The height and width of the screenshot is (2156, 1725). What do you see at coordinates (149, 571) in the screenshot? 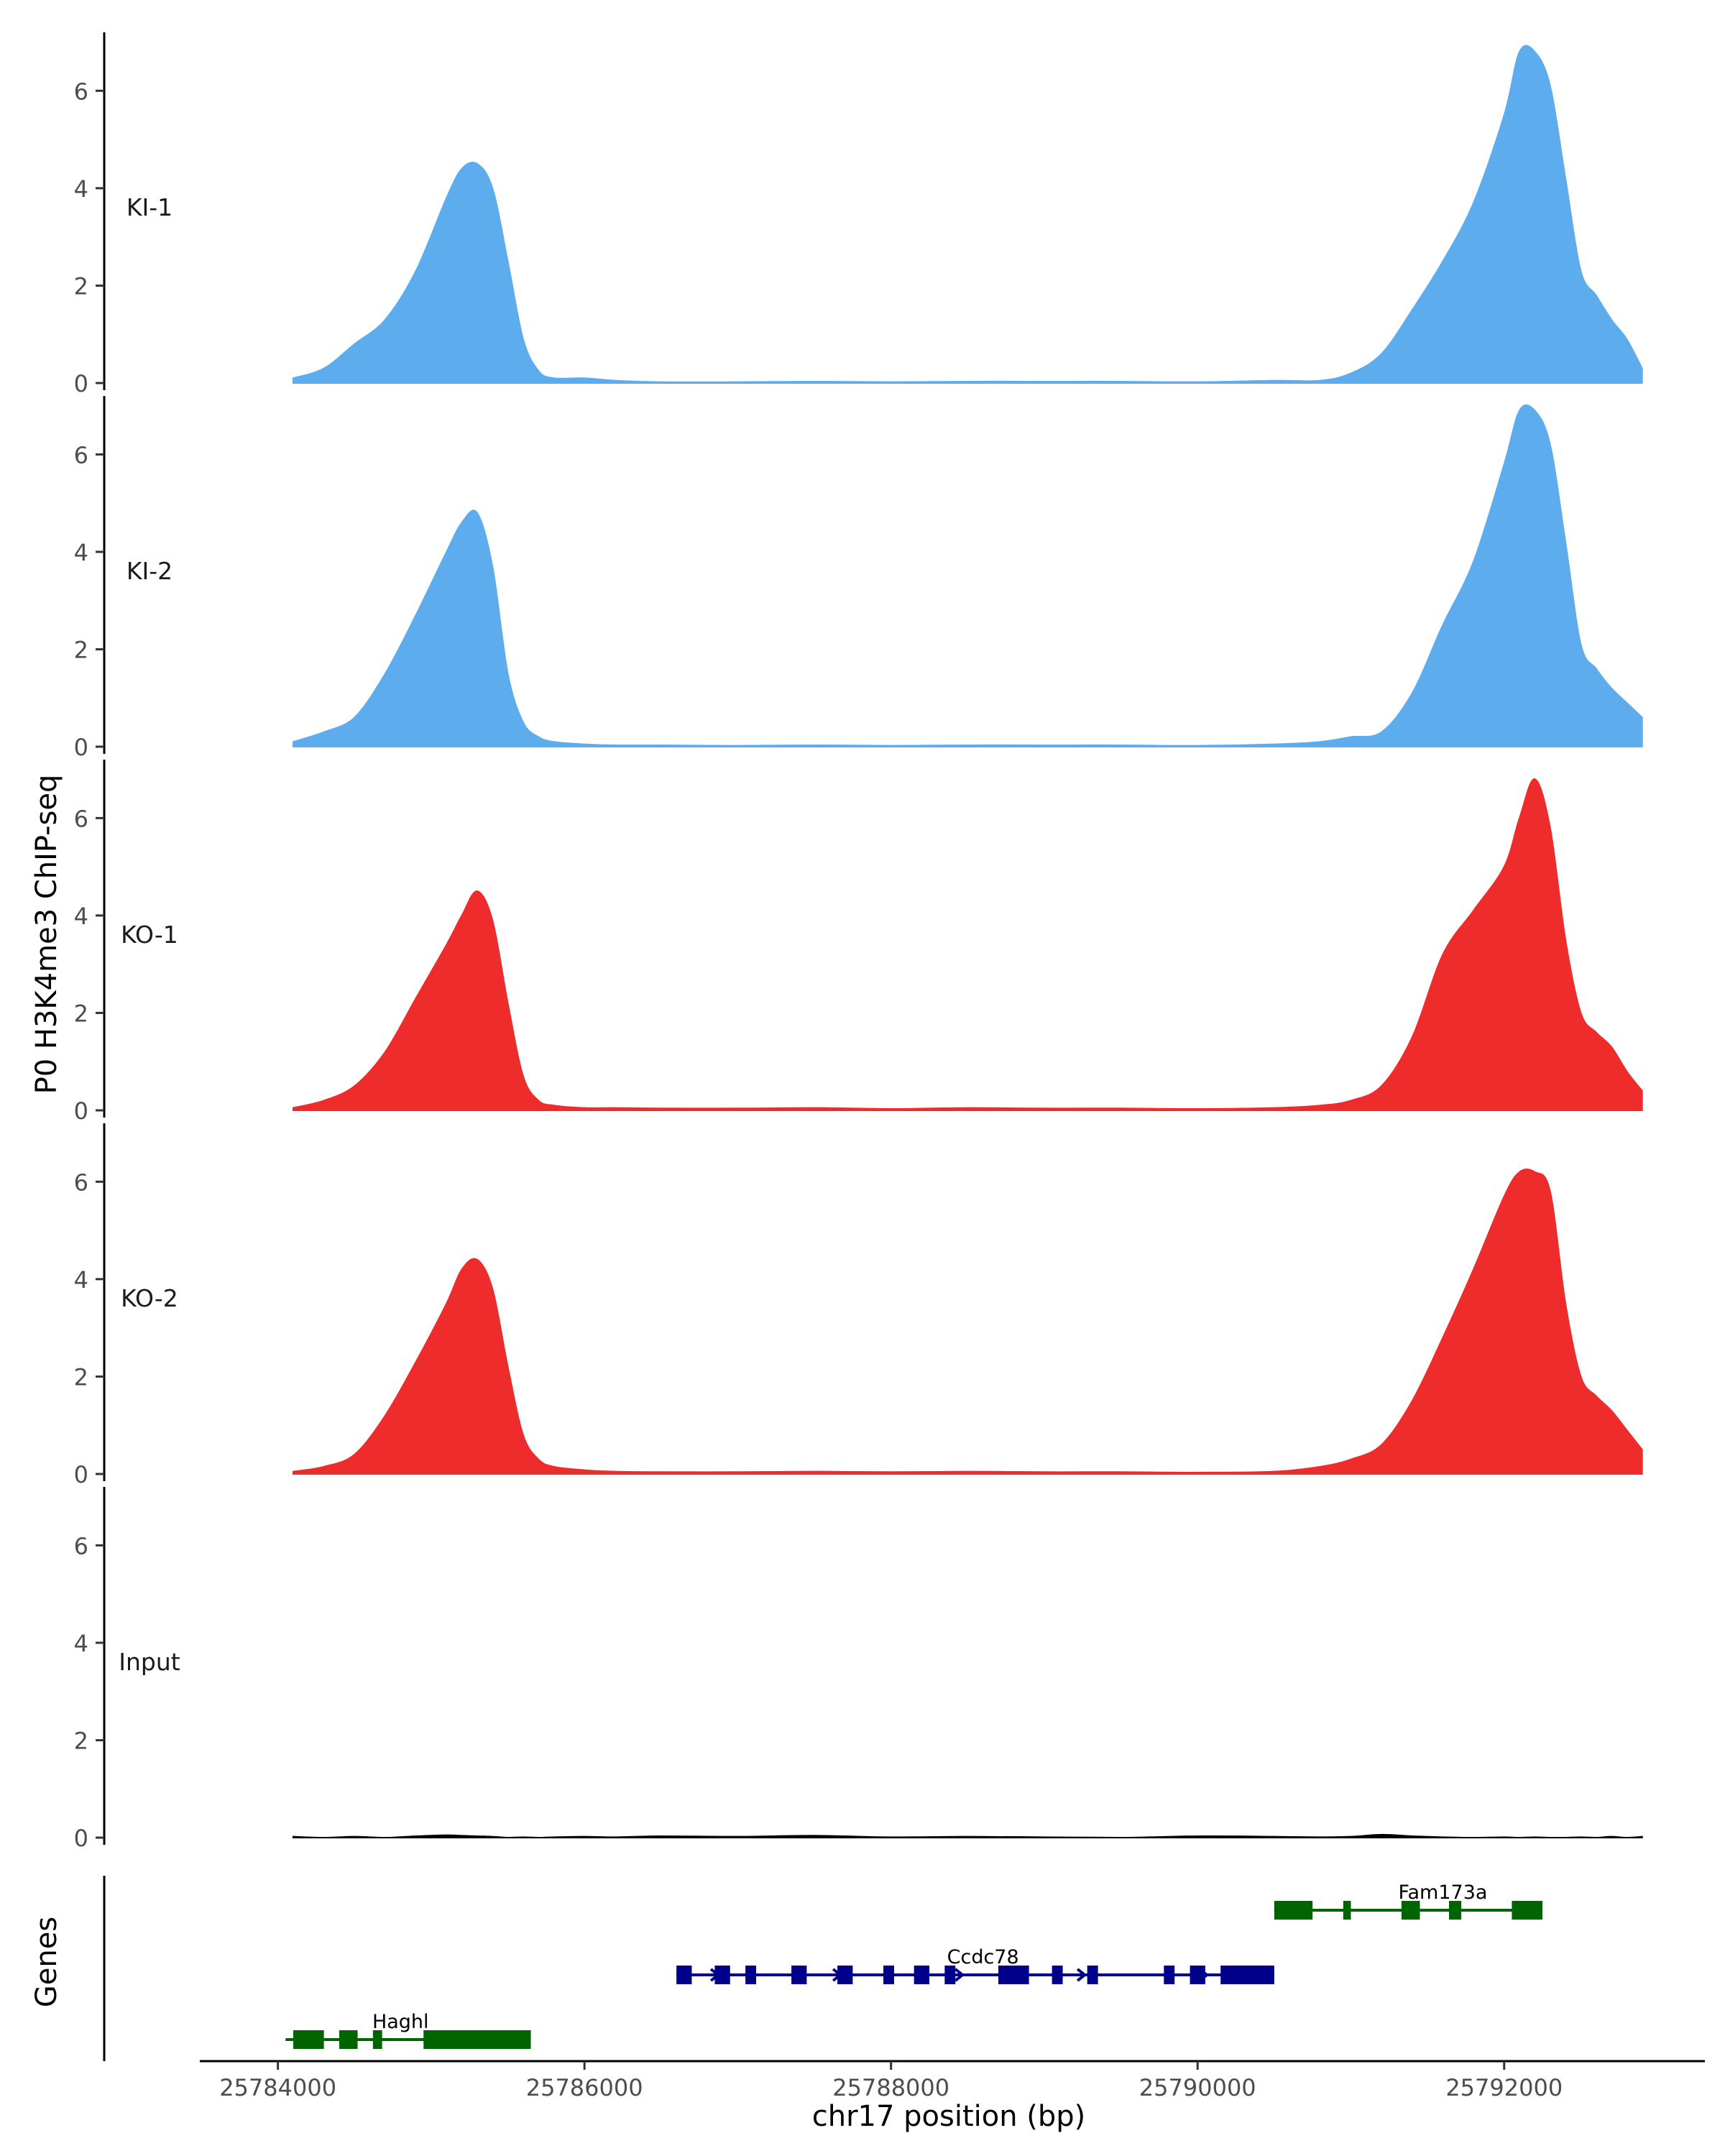
I see `track-label-ki-2: KI-2` at bounding box center [149, 571].